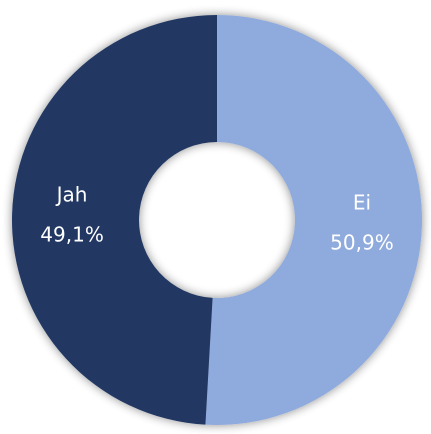 This screenshot has height=434, width=431. Describe the element at coordinates (362, 243) in the screenshot. I see `slice-value-label: 50,9%` at that location.